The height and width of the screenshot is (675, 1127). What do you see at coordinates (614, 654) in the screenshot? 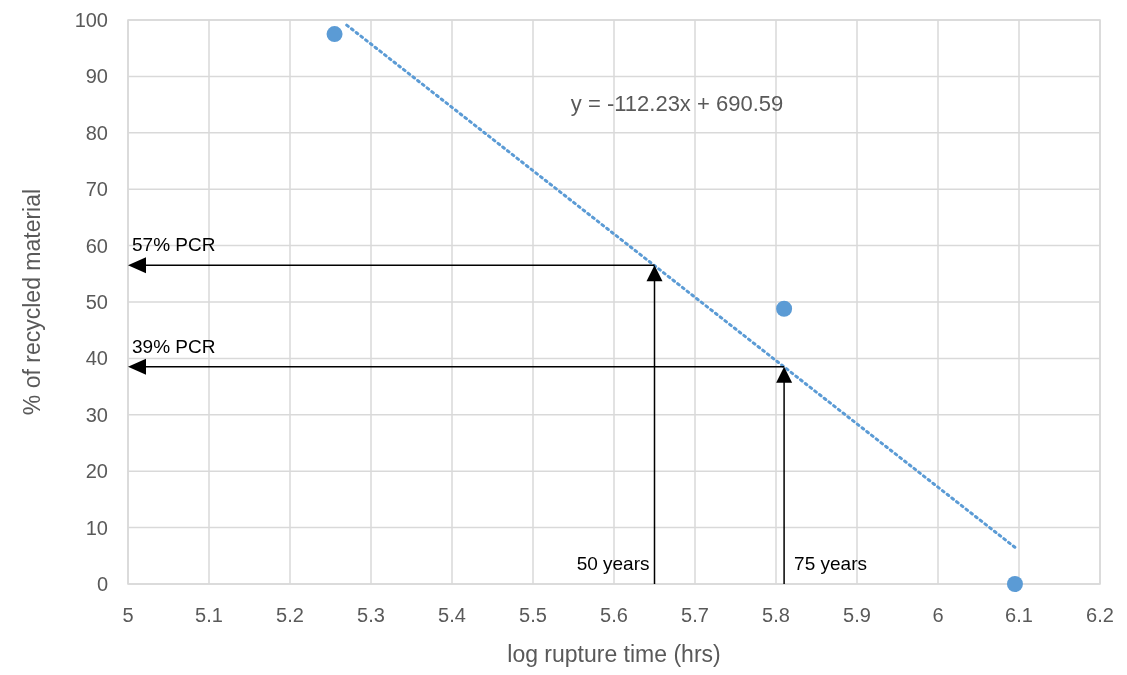
I see `x-axis-title: log rupture time (hrs)` at bounding box center [614, 654].